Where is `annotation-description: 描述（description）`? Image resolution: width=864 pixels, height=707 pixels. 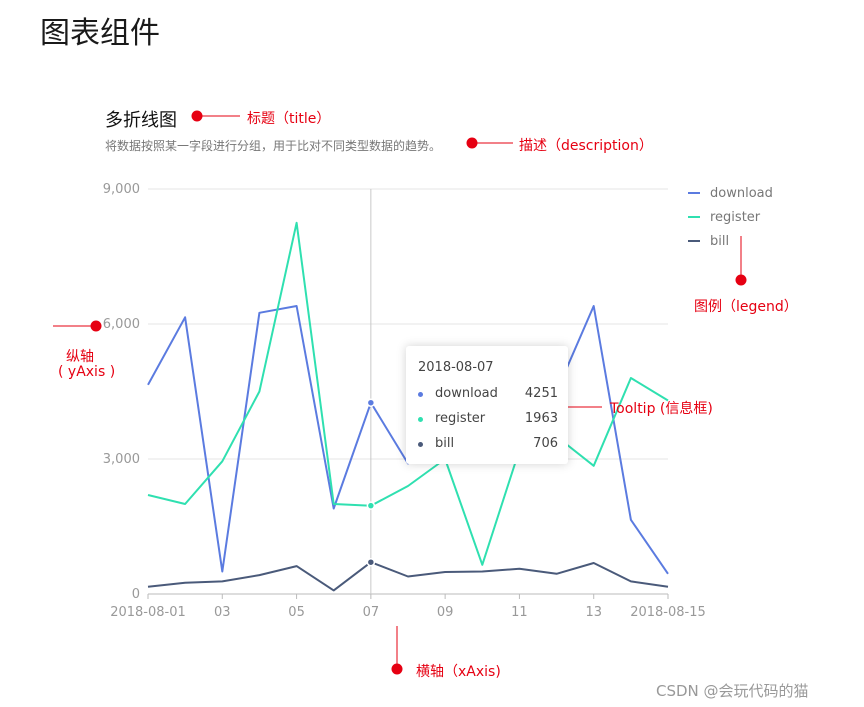 annotation-description: 描述（description） is located at coordinates (586, 146).